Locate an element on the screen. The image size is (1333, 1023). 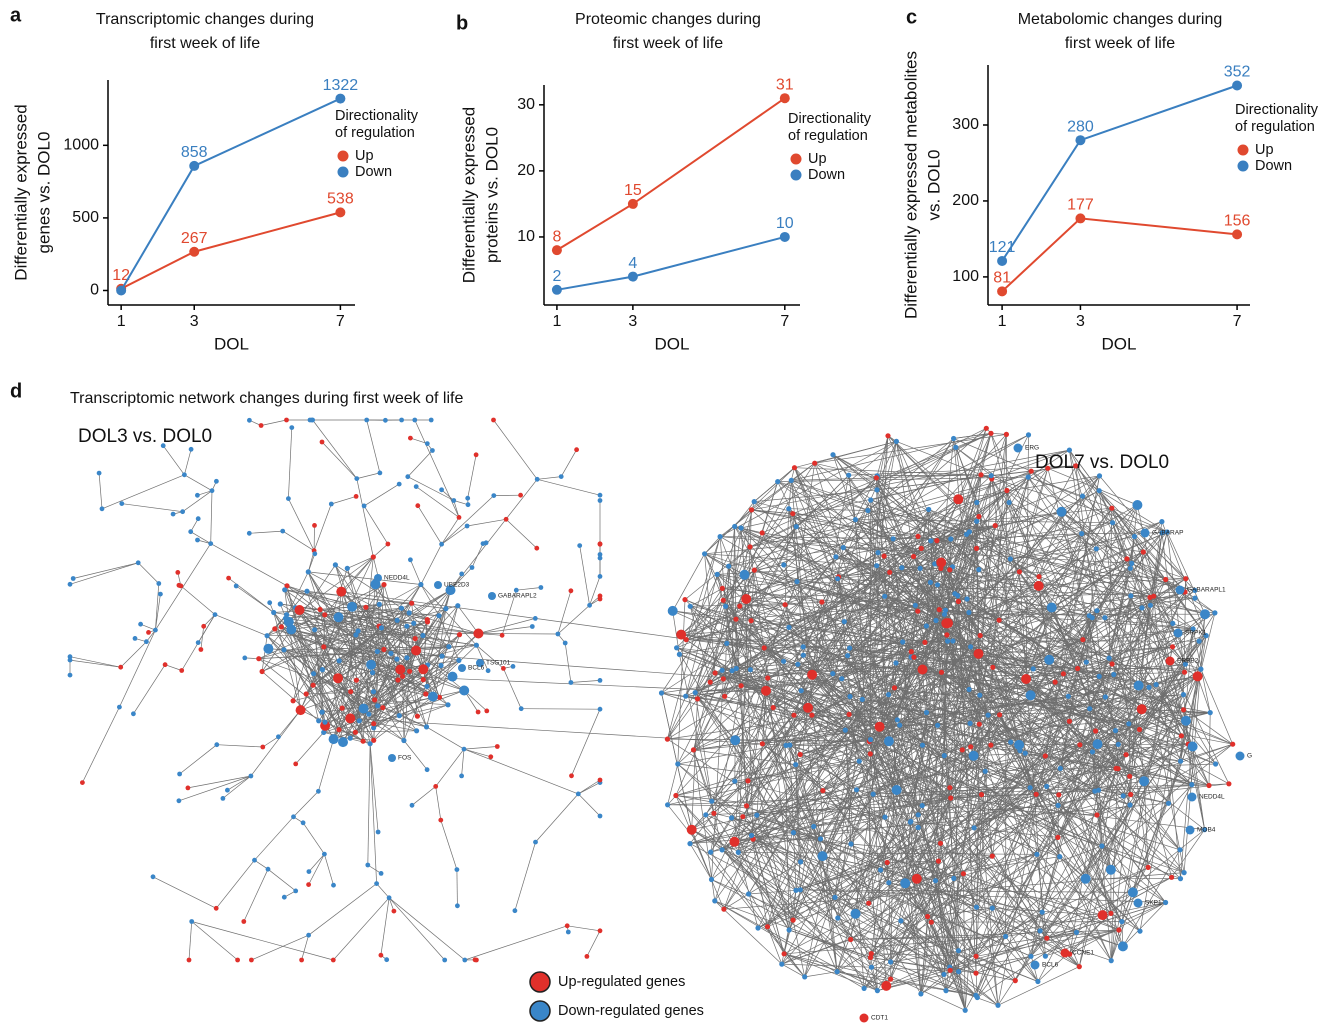
panel-label: b is located at coordinates (462, 23).